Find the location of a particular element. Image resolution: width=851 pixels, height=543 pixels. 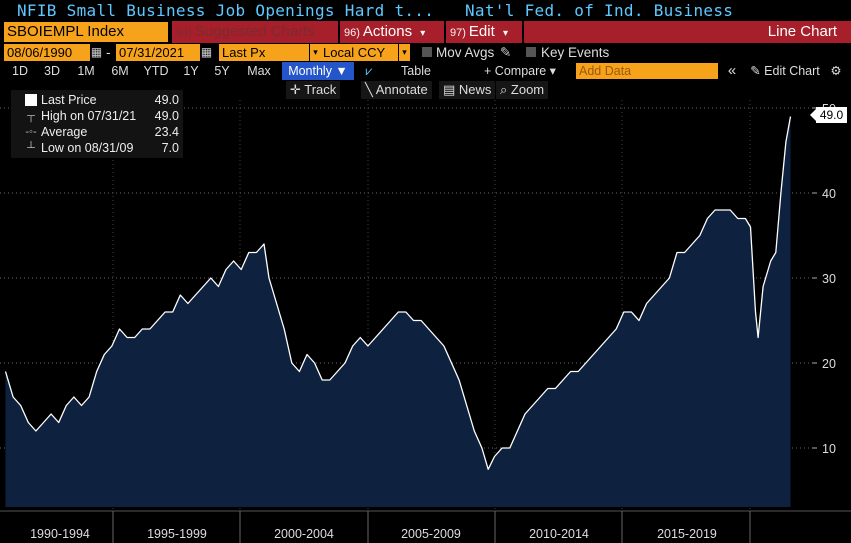

mov-avgs-checkbox is located at coordinates (427, 52).